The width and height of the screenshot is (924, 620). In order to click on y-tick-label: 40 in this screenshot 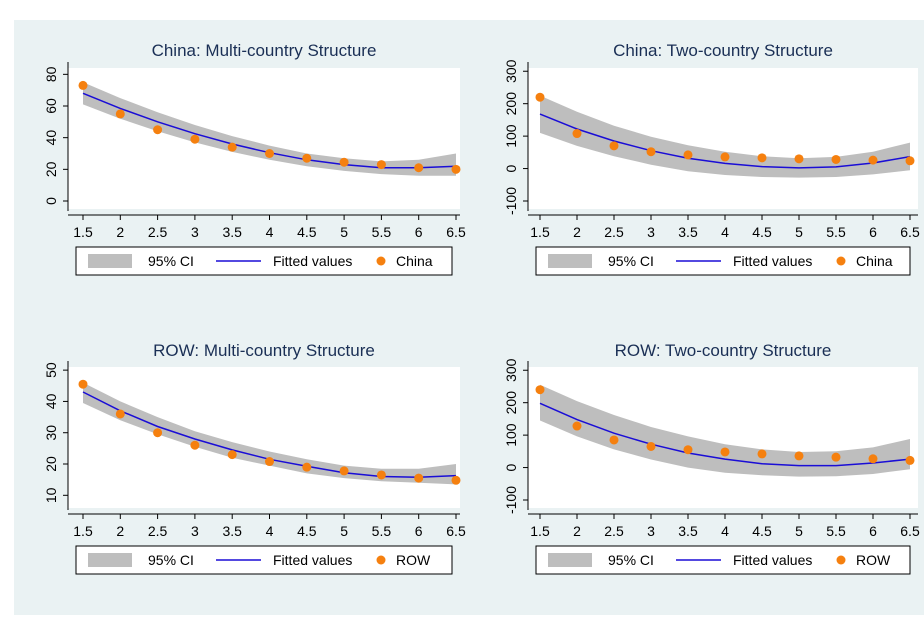, I will do `click(51, 401)`.